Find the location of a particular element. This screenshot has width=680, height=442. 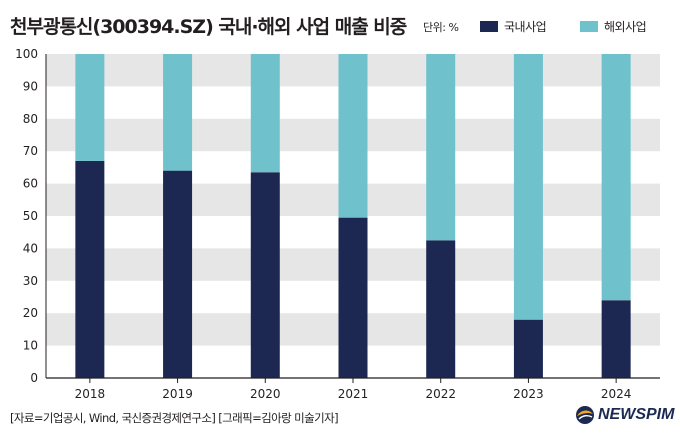

legend-swatch-overseas is located at coordinates (589, 26).